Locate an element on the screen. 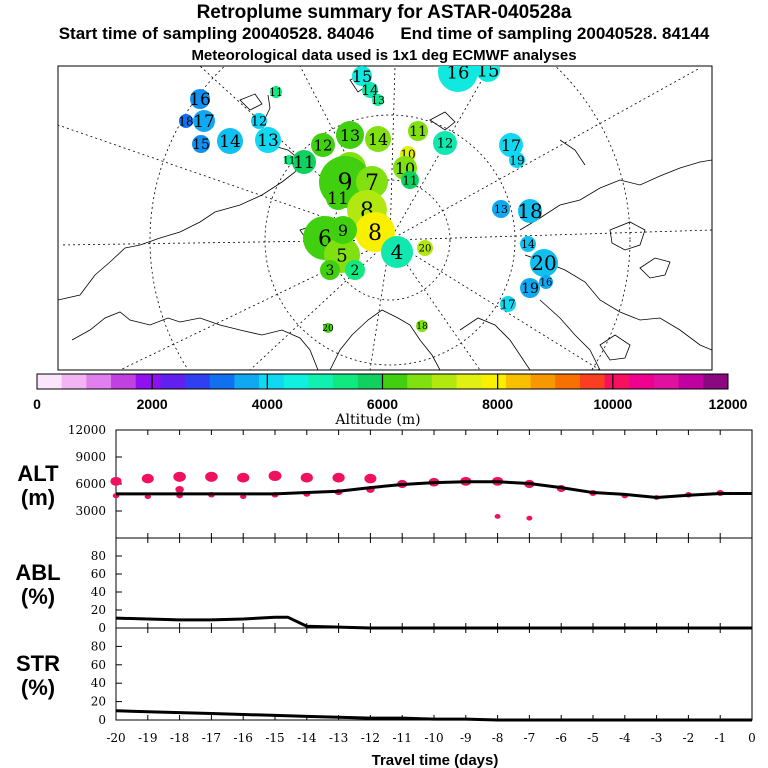 The width and height of the screenshot is (768, 768). marker-label: 17 is located at coordinates (511, 145).